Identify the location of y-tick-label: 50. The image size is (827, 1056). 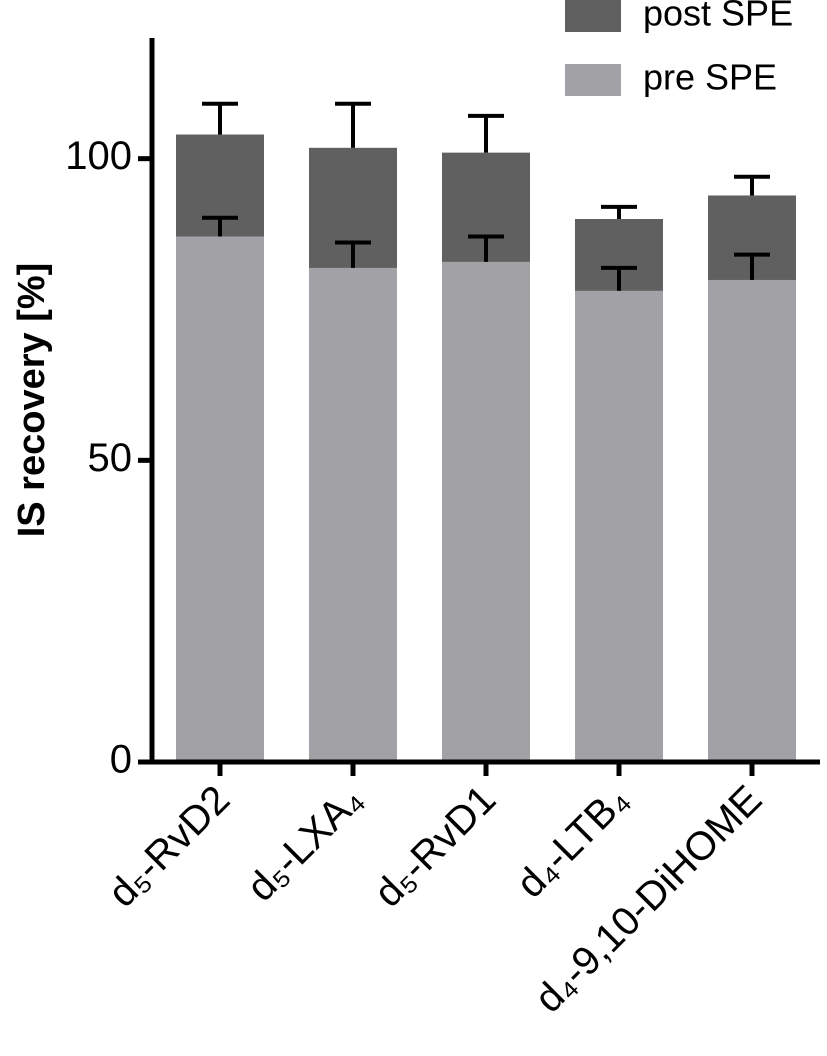
(110, 458).